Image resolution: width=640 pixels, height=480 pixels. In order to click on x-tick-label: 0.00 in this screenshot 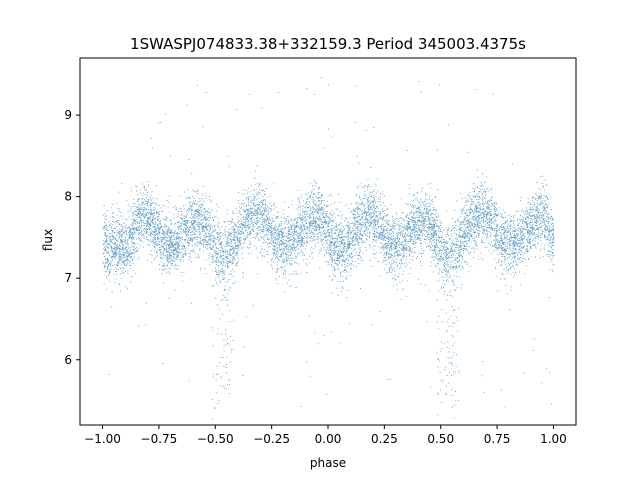, I will do `click(328, 439)`.